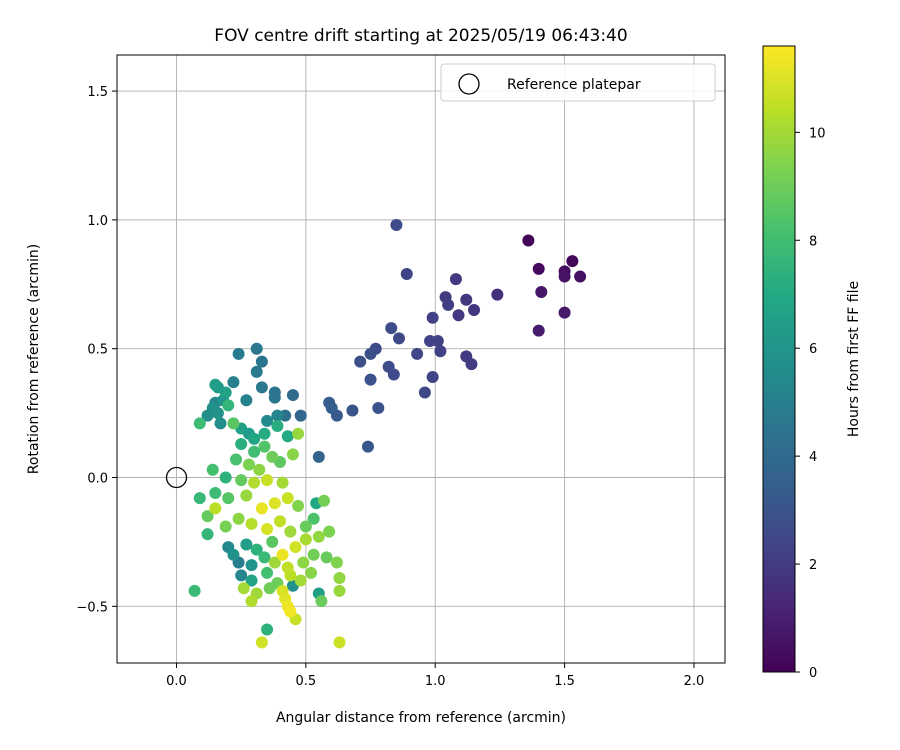  What do you see at coordinates (574, 85) in the screenshot?
I see `legend-label: Reference platepar` at bounding box center [574, 85].